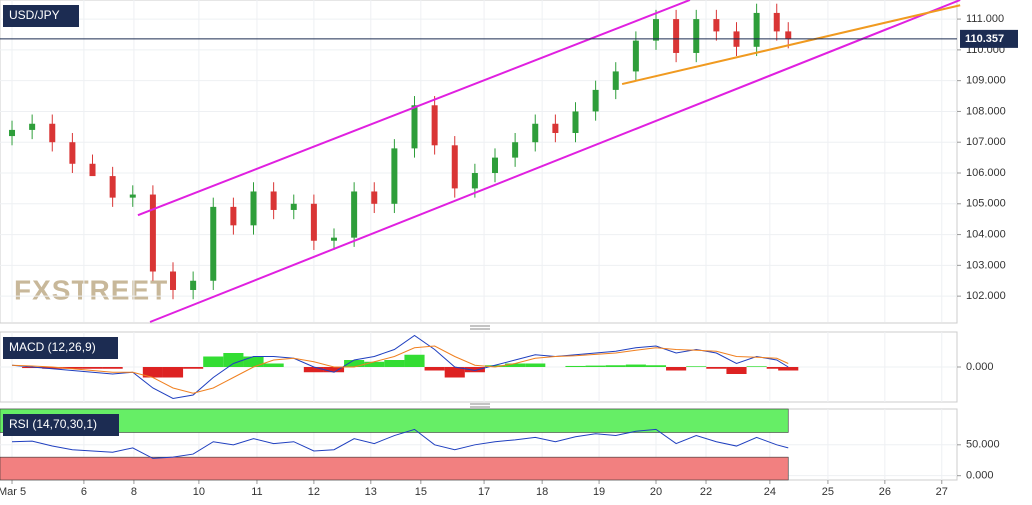 Image resolution: width=1032 pixels, height=505 pixels. I want to click on title-box, so click(61, 425).